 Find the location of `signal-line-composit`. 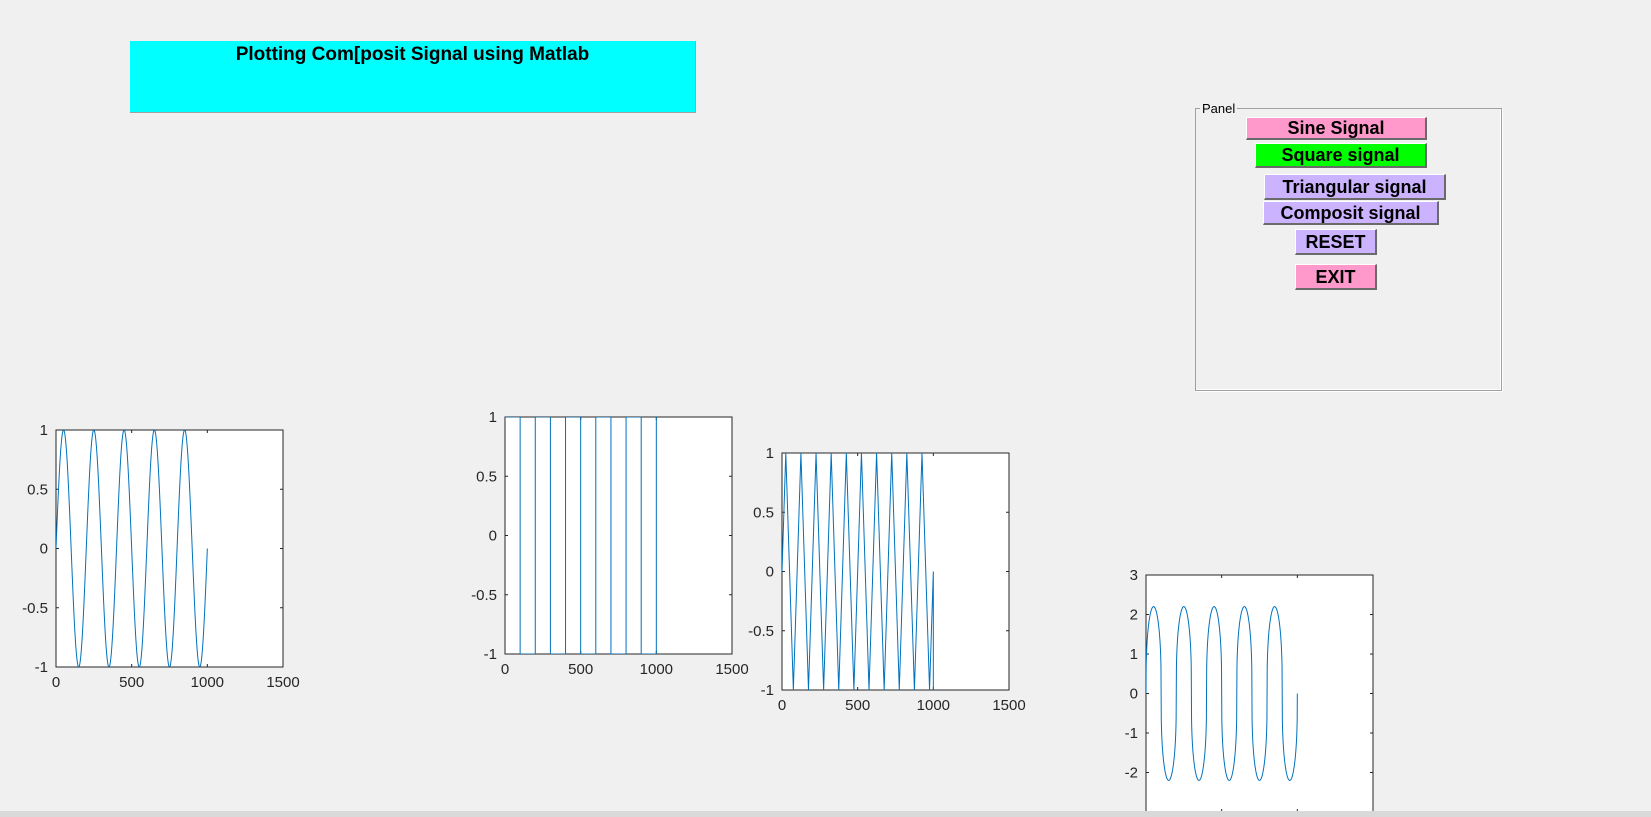

signal-line-composit is located at coordinates (1222, 693).